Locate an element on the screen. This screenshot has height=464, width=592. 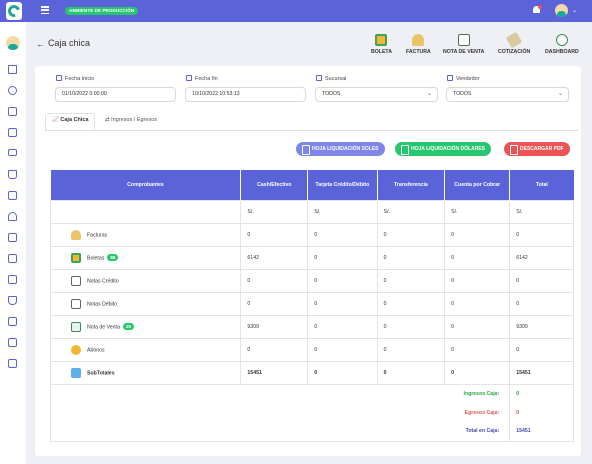
report-icon is located at coordinates (12, 321).